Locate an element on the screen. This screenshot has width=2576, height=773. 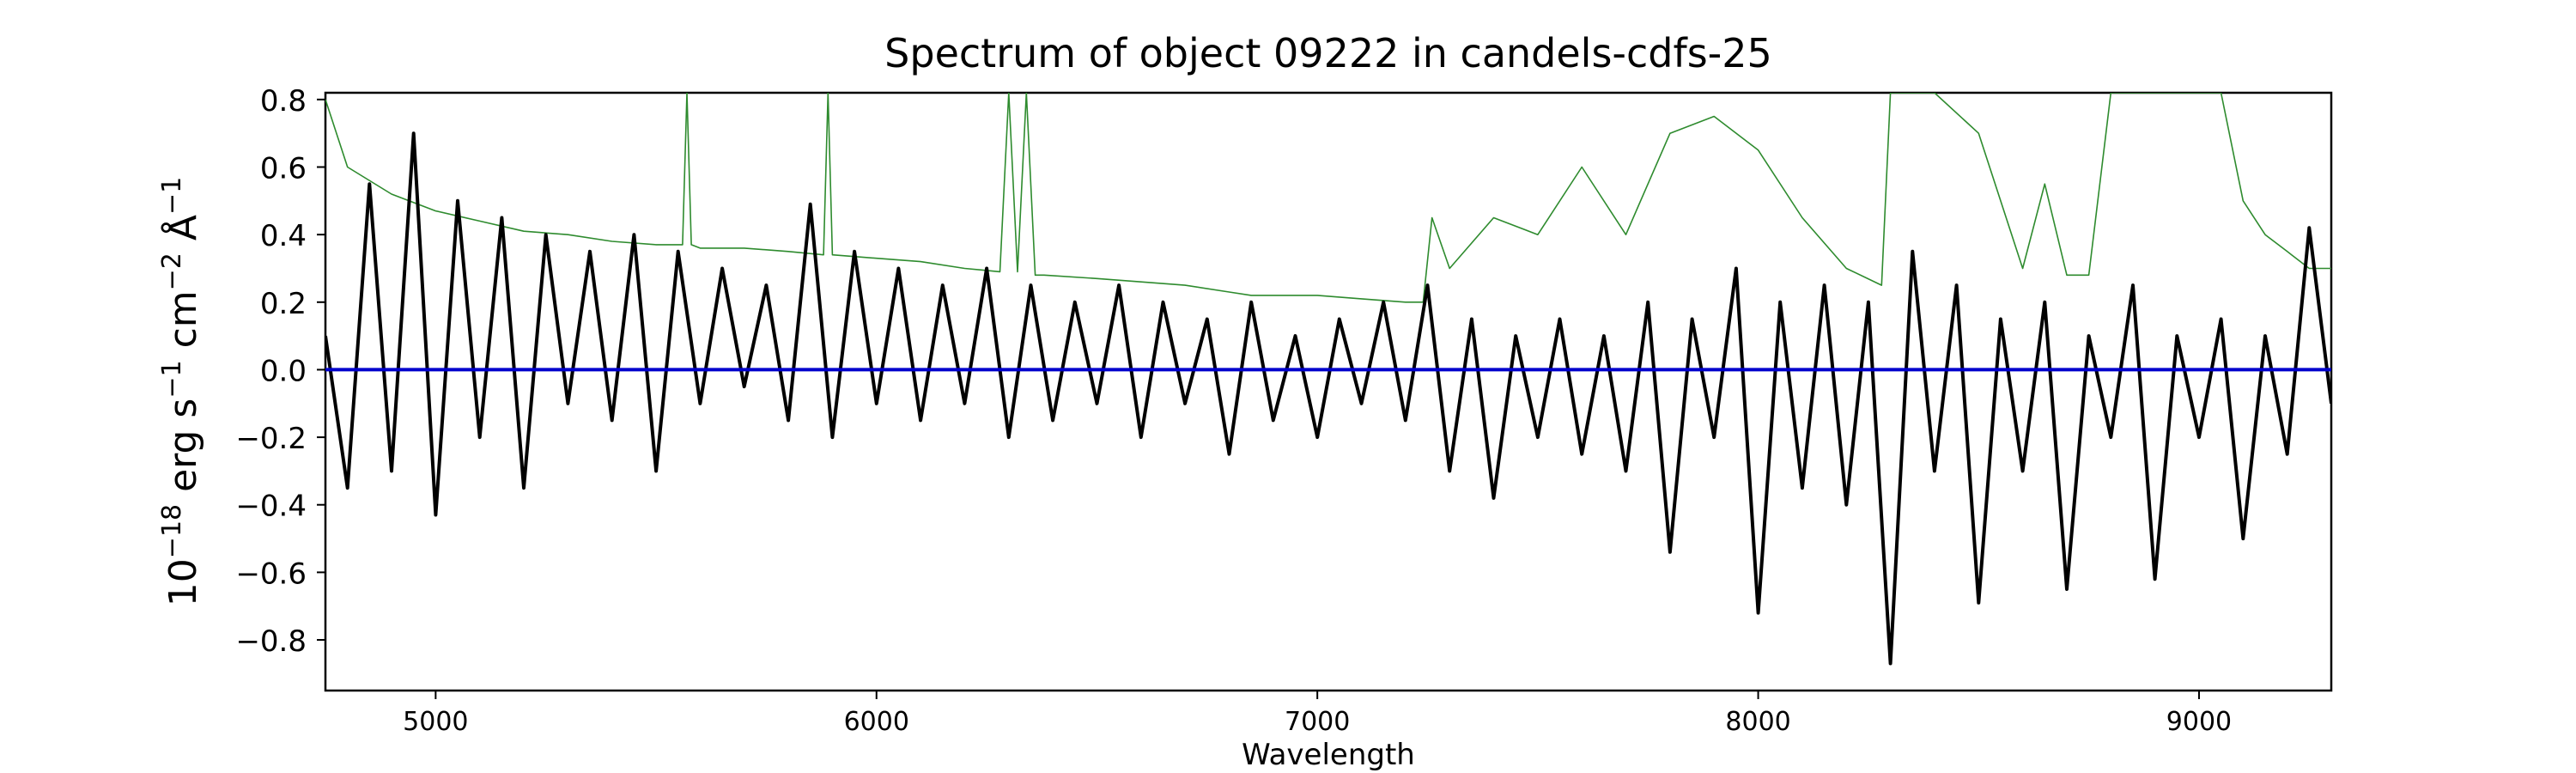
y-label-part: Å is located at coordinates (182, 234).